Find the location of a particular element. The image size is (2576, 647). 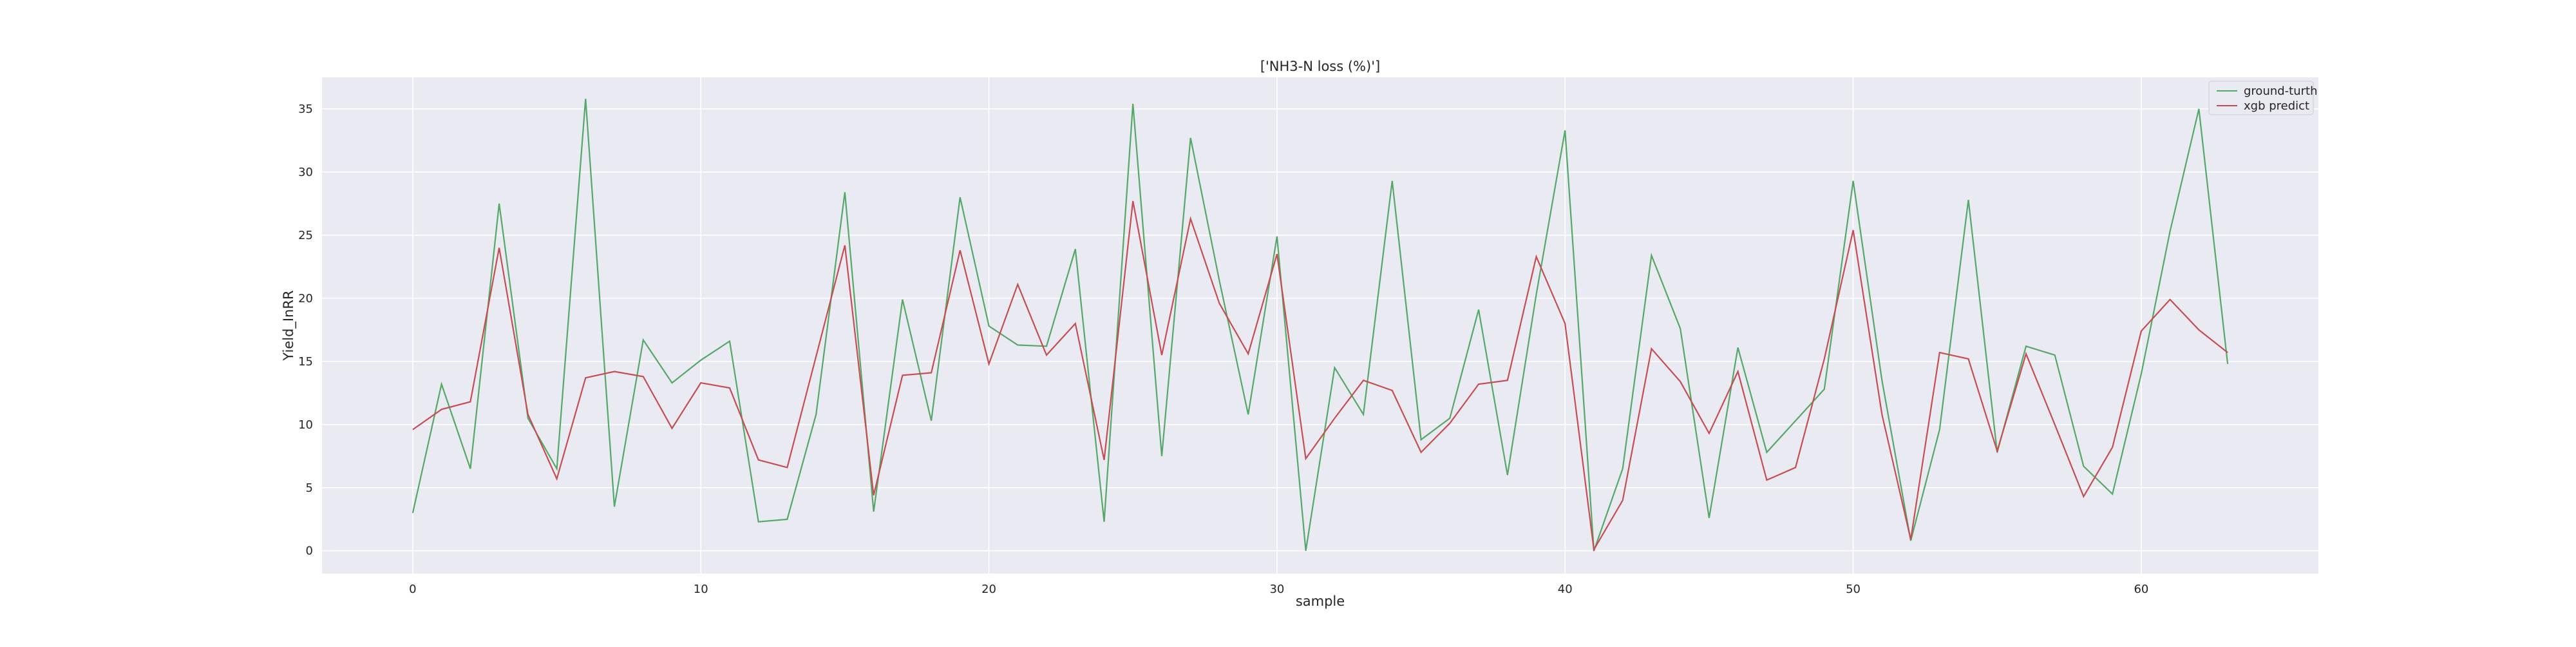

x-tick-label: 20 is located at coordinates (988, 589).